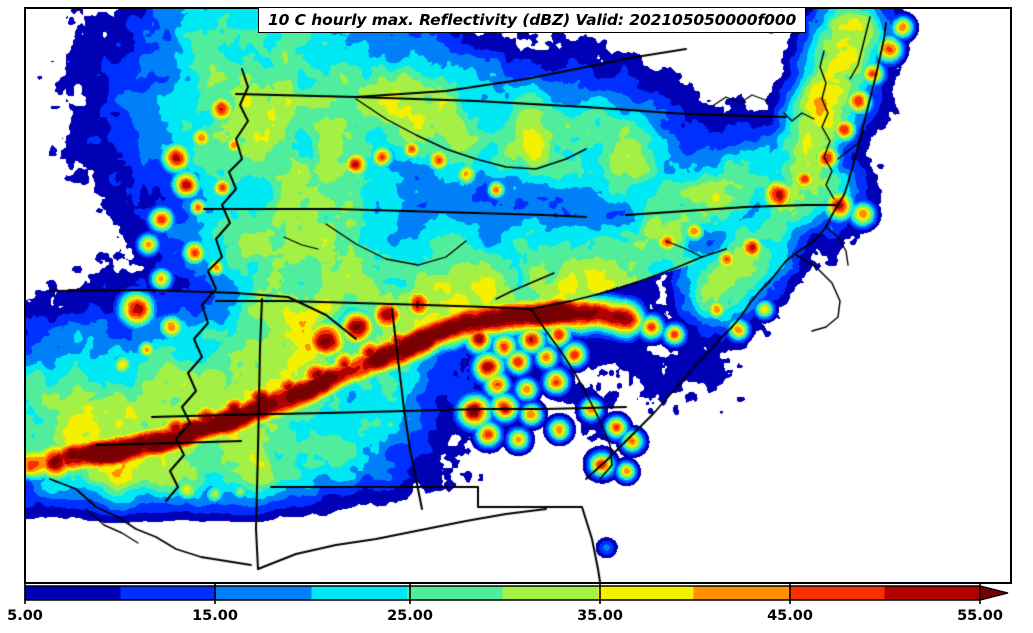  What do you see at coordinates (410, 616) in the screenshot?
I see `colorbar-tick-label: 25.00` at bounding box center [410, 616].